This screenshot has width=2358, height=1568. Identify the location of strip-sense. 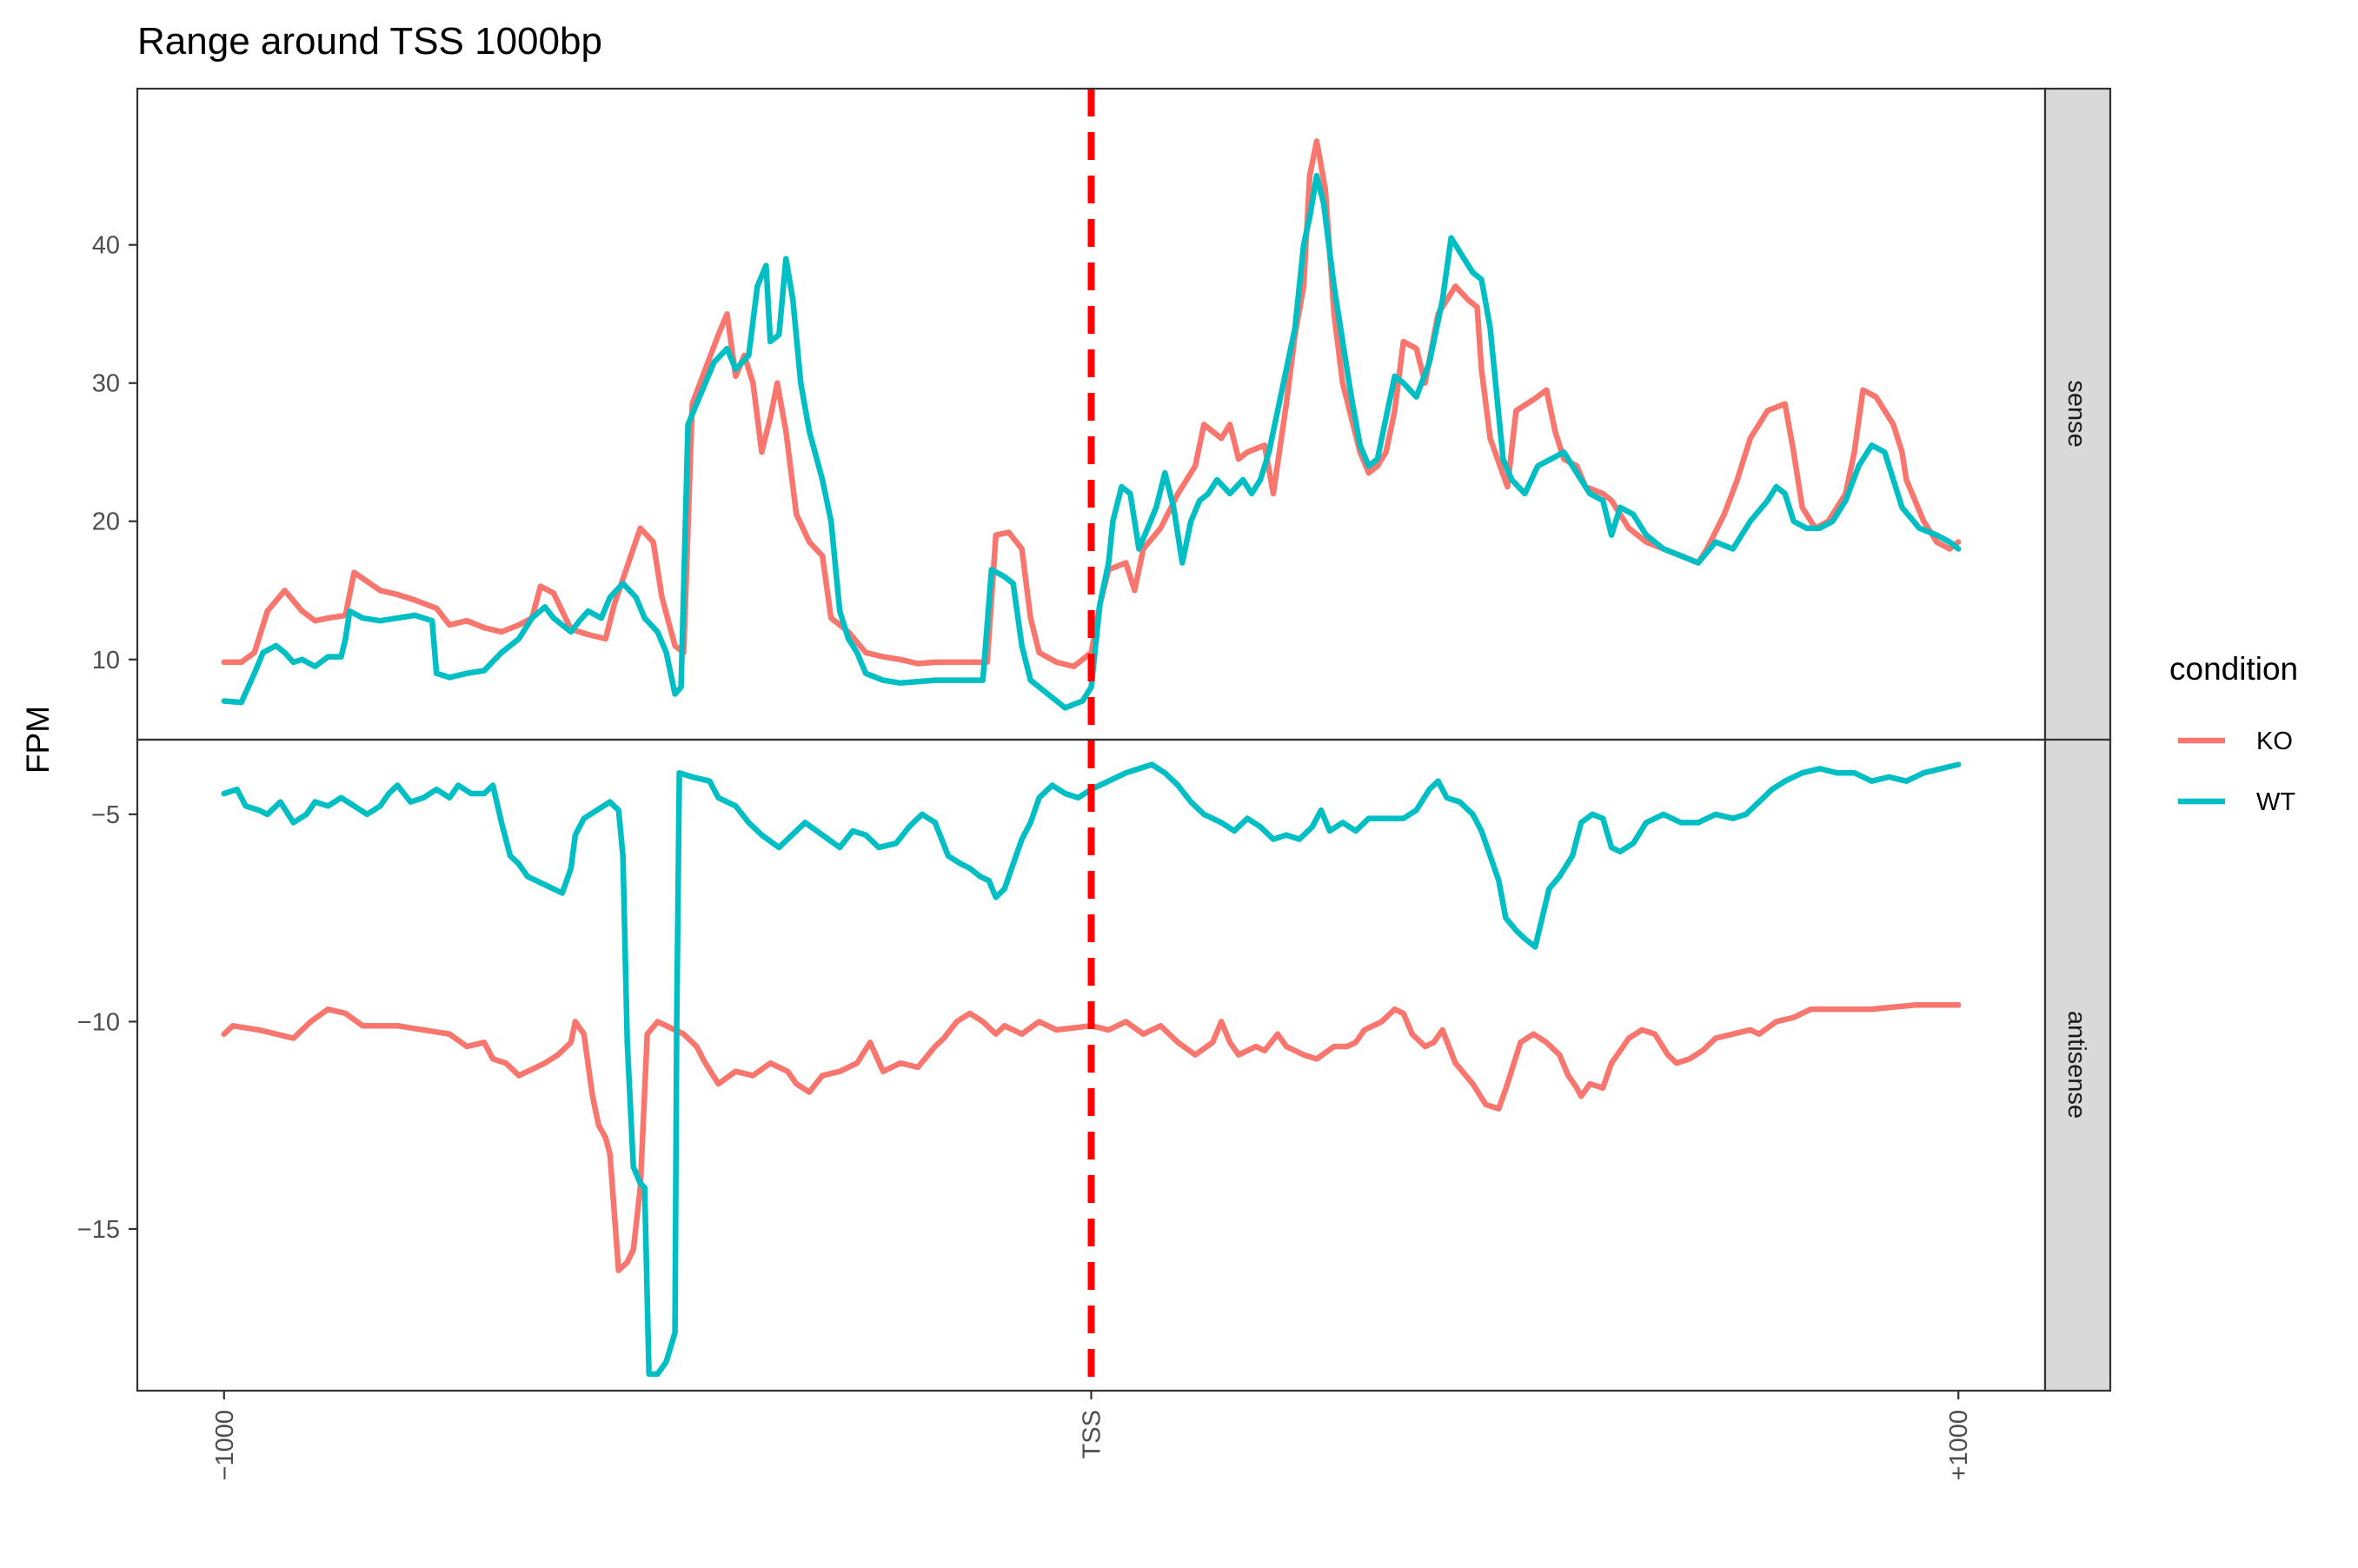
(2077, 414).